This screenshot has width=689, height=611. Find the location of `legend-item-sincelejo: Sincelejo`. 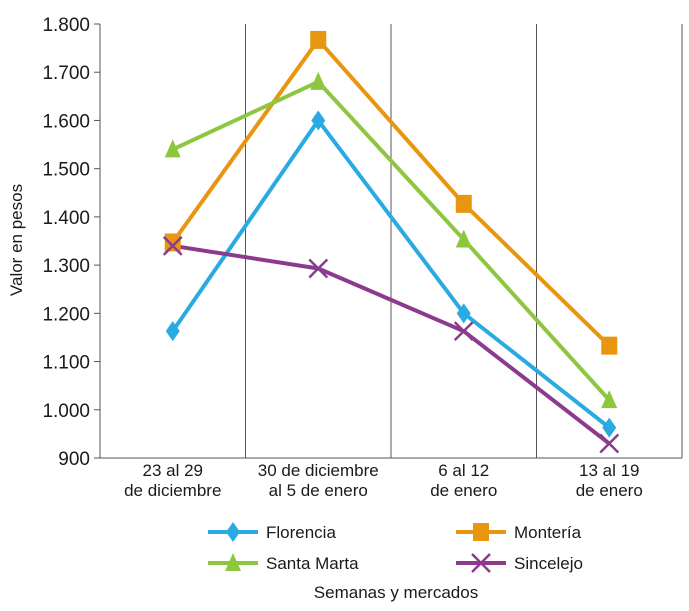

legend-item-sincelejo: Sincelejo is located at coordinates (519, 563).